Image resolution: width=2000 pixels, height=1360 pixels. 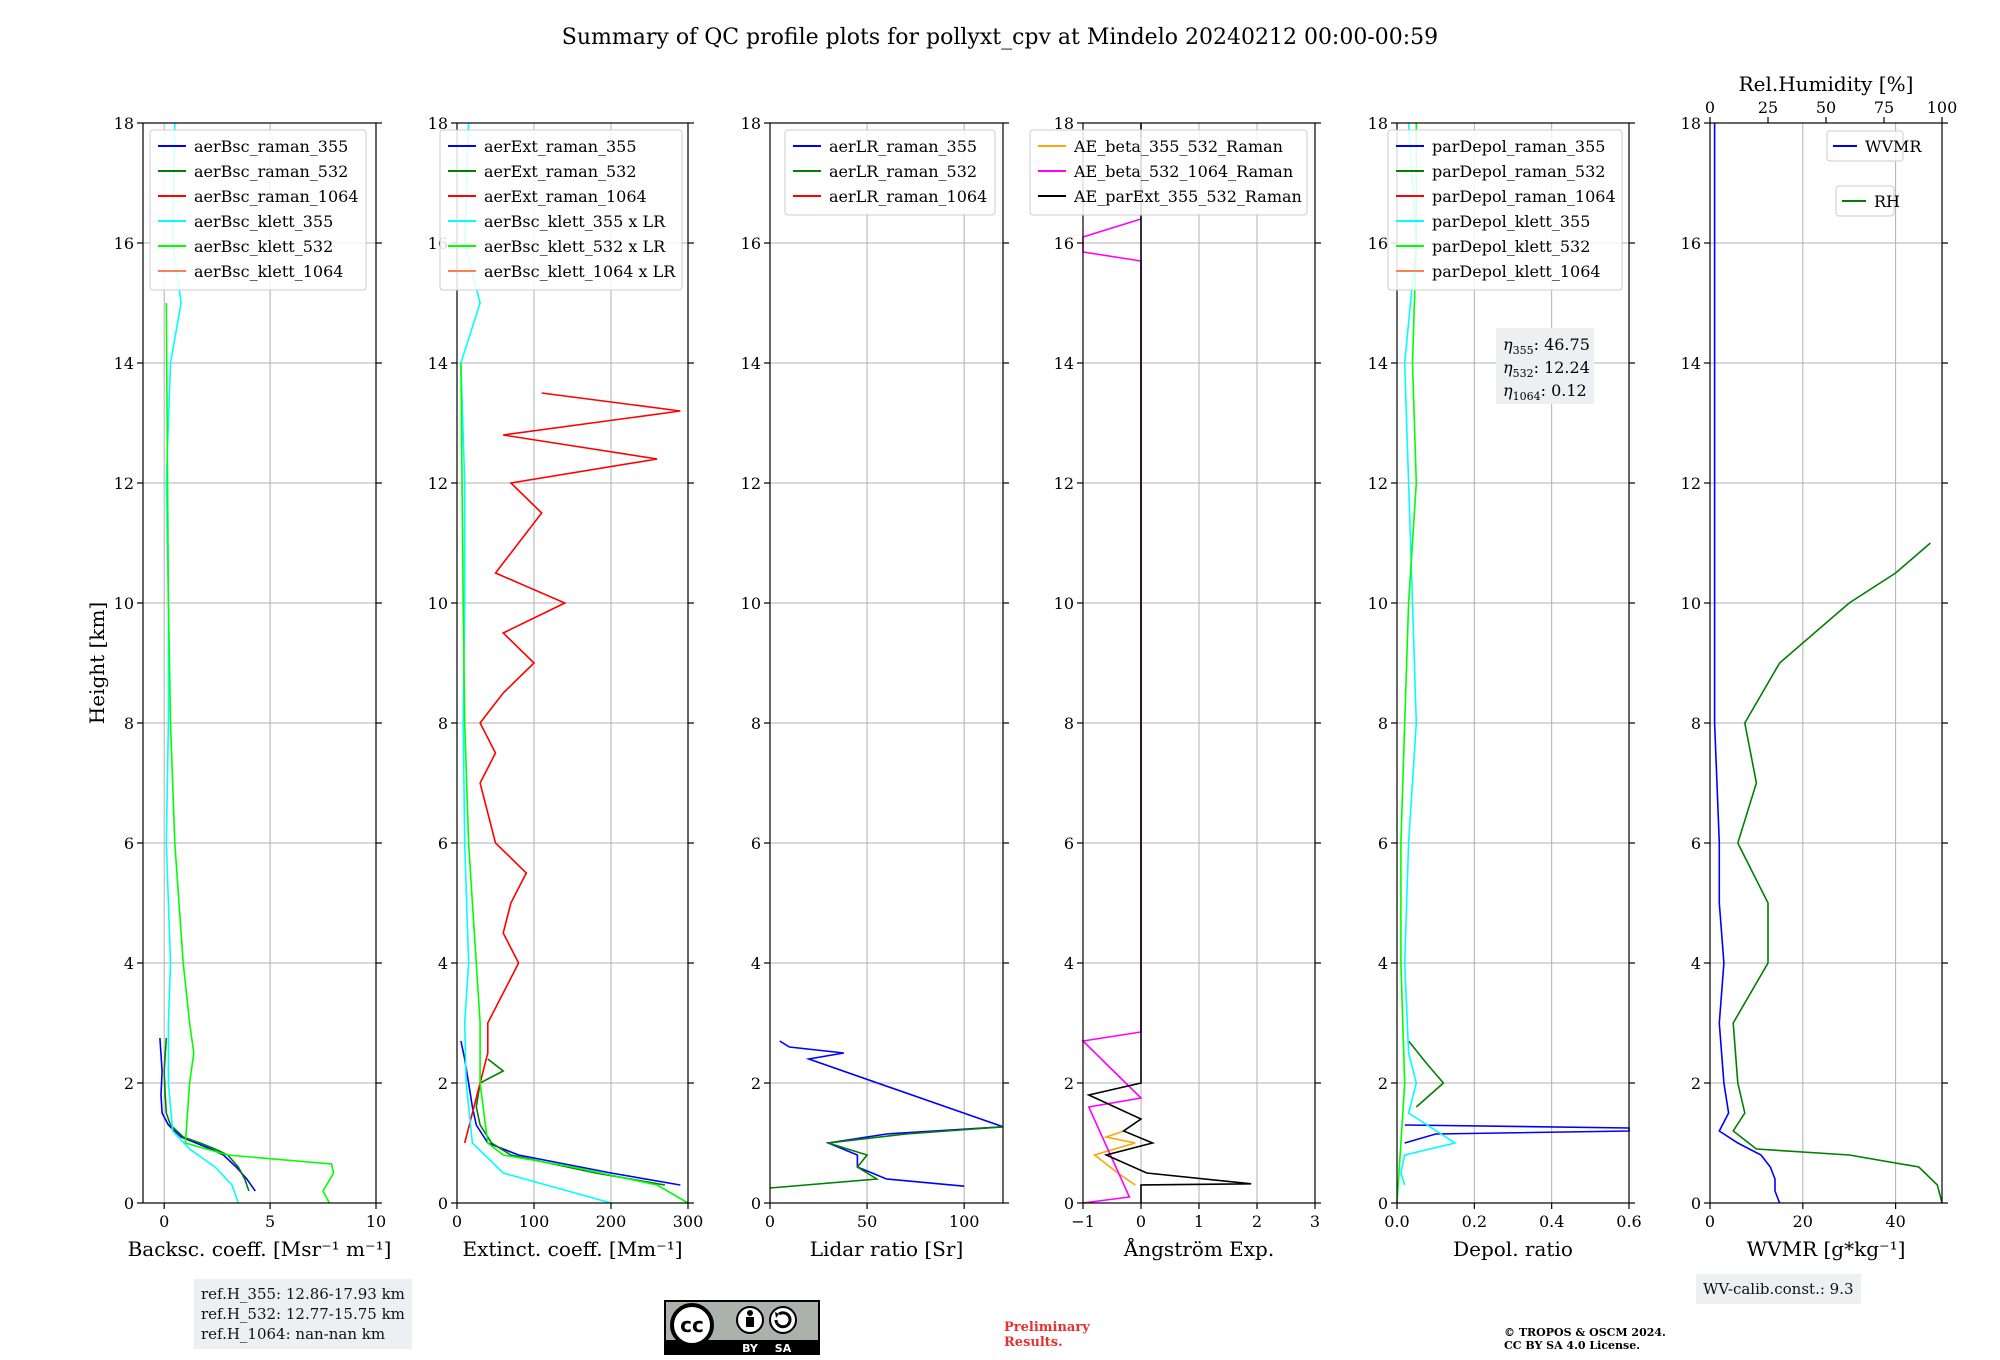 I want to click on series-line-WVMR, so click(x=1747, y=663).